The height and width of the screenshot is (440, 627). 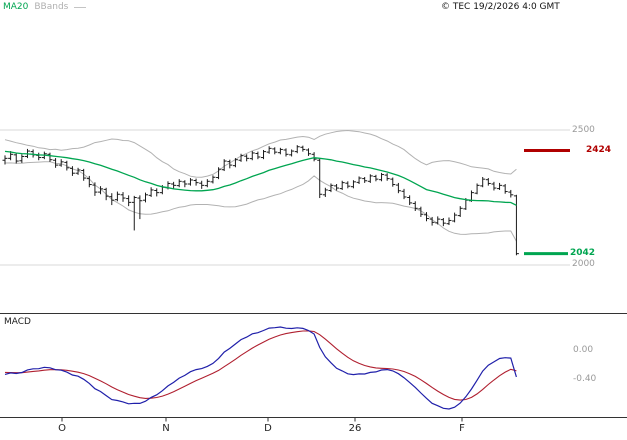 I want to click on ref-price-high-label: 2424, so click(x=599, y=150).